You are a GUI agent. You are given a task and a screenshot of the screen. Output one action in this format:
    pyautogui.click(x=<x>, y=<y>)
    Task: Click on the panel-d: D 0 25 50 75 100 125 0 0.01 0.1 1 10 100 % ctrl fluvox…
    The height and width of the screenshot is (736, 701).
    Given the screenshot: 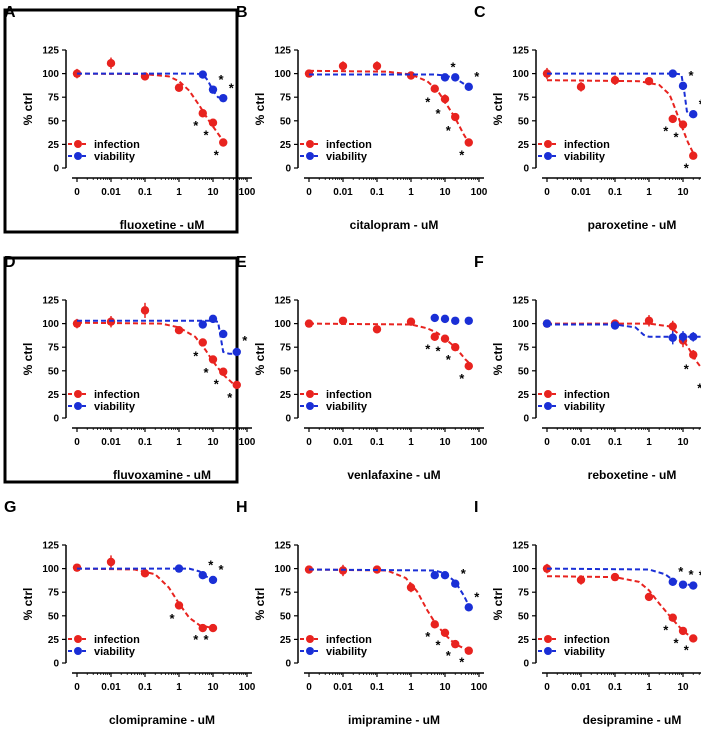 What is the action you would take?
    pyautogui.click(x=129, y=369)
    